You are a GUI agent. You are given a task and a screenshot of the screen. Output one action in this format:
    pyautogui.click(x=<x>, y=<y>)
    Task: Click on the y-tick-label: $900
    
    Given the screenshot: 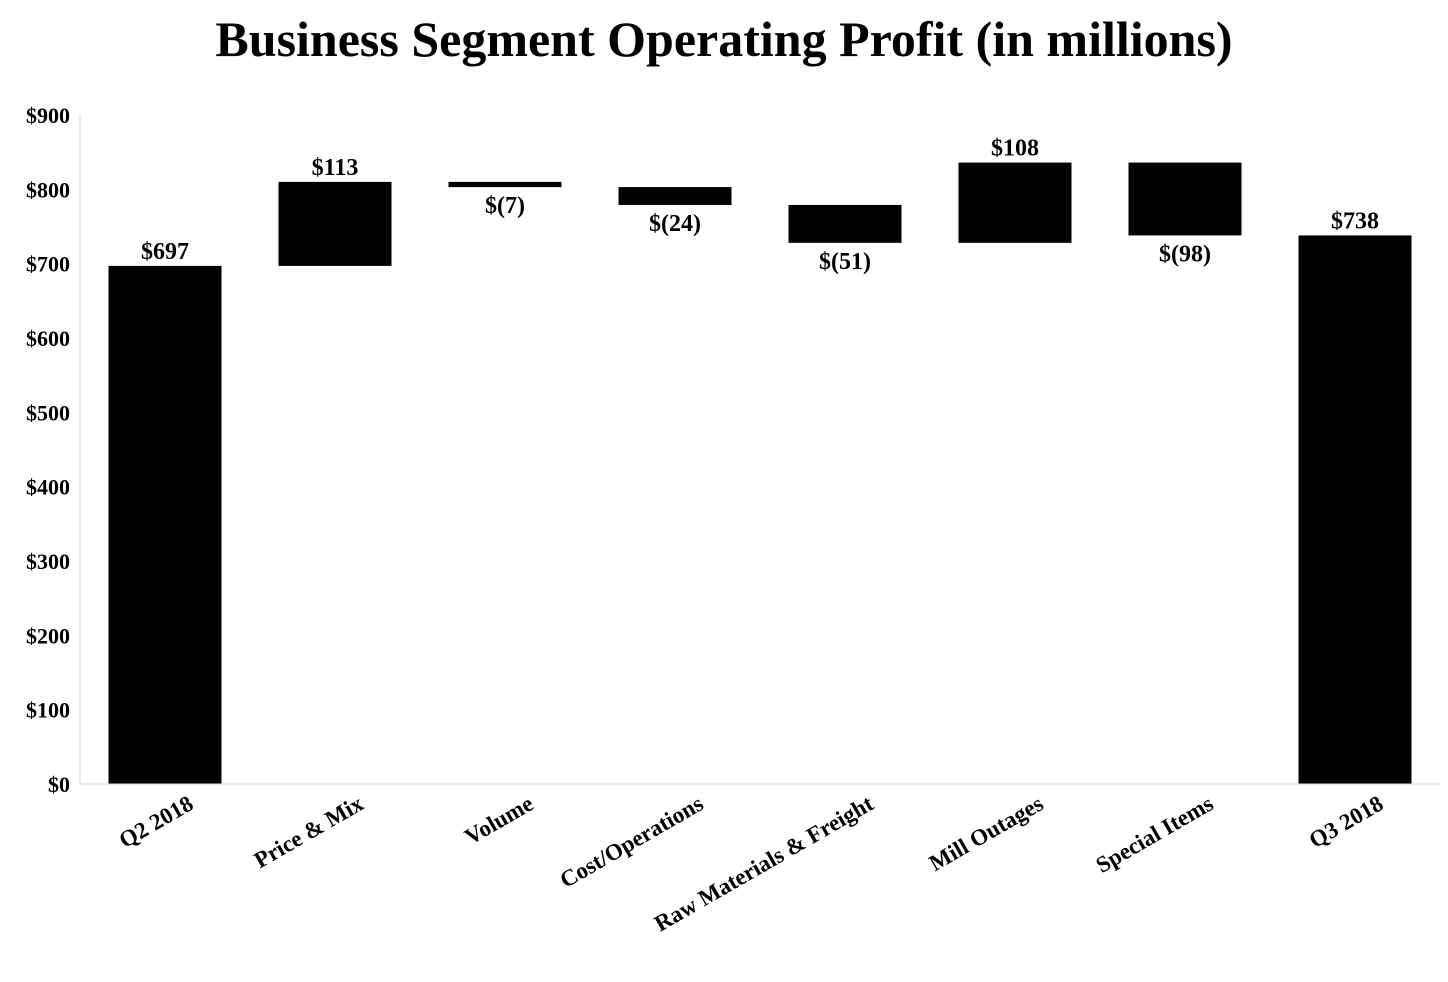 What is the action you would take?
    pyautogui.click(x=48, y=115)
    